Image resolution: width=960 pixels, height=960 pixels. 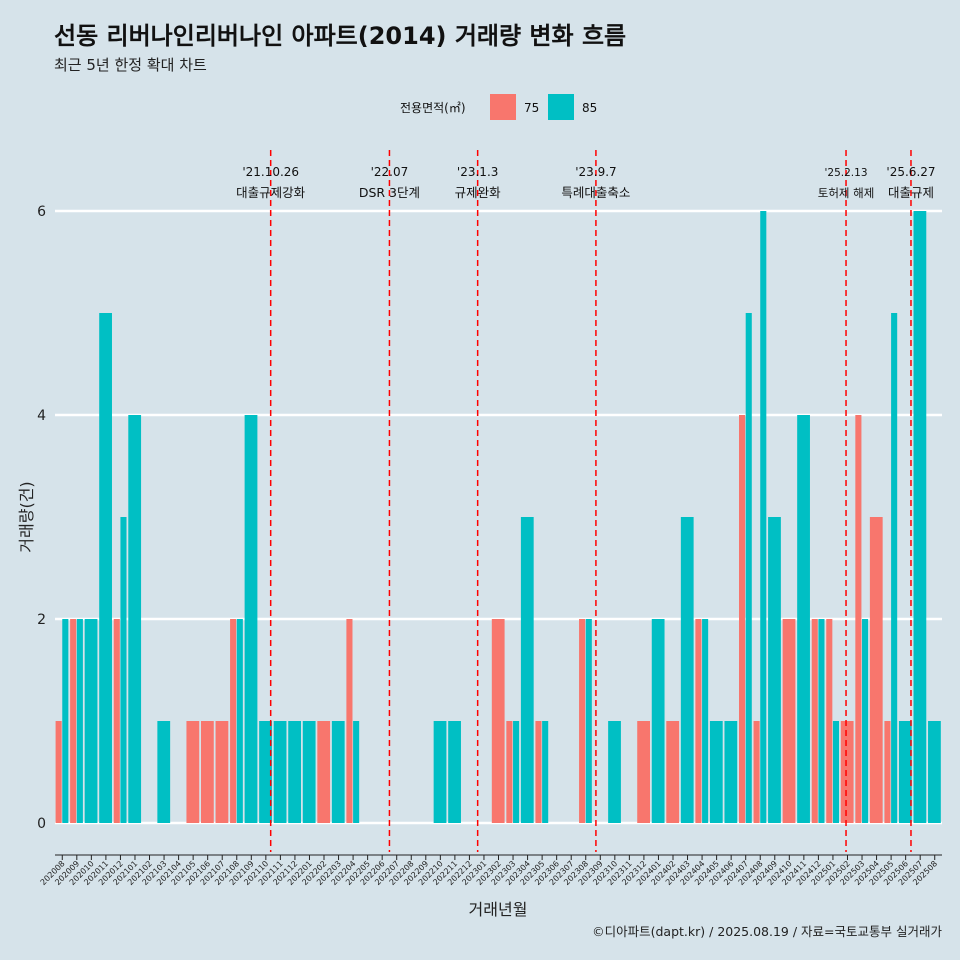 I want to click on x-axis-label: 거래년월, so click(x=498, y=909).